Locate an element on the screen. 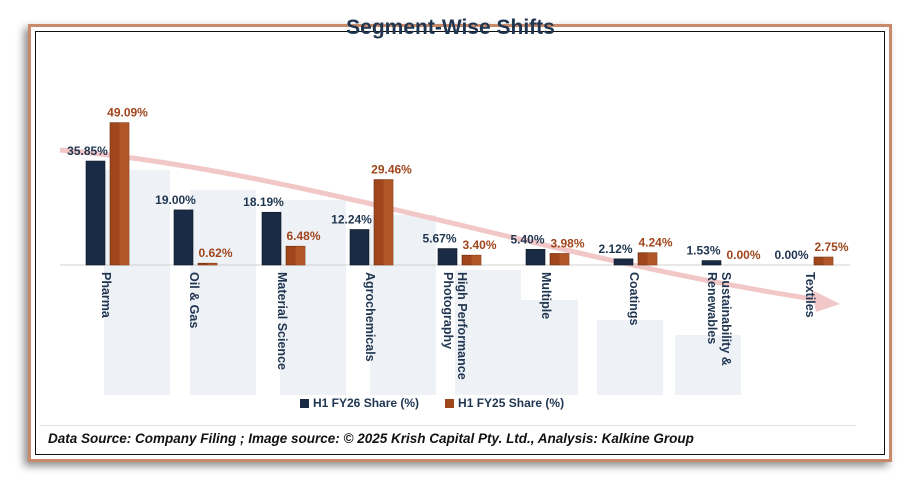 This screenshot has width=901, height=481. data-label: 1.53% is located at coordinates (703, 251).